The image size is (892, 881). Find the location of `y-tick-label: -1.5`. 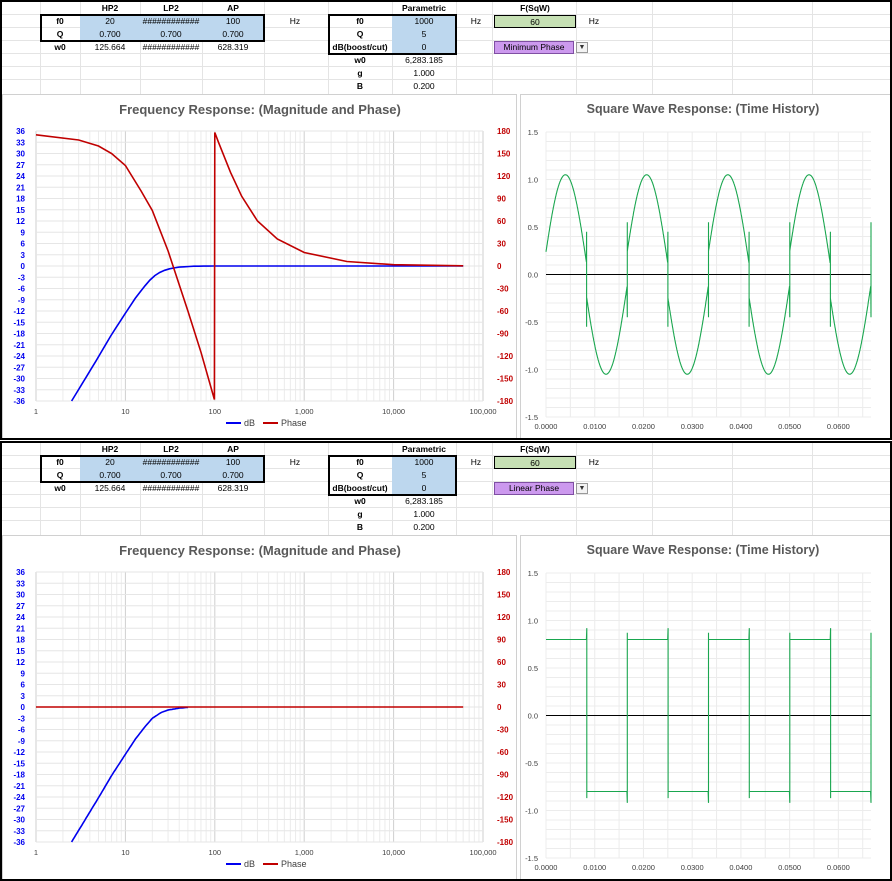

y-tick-label: -1.5 is located at coordinates (531, 417).